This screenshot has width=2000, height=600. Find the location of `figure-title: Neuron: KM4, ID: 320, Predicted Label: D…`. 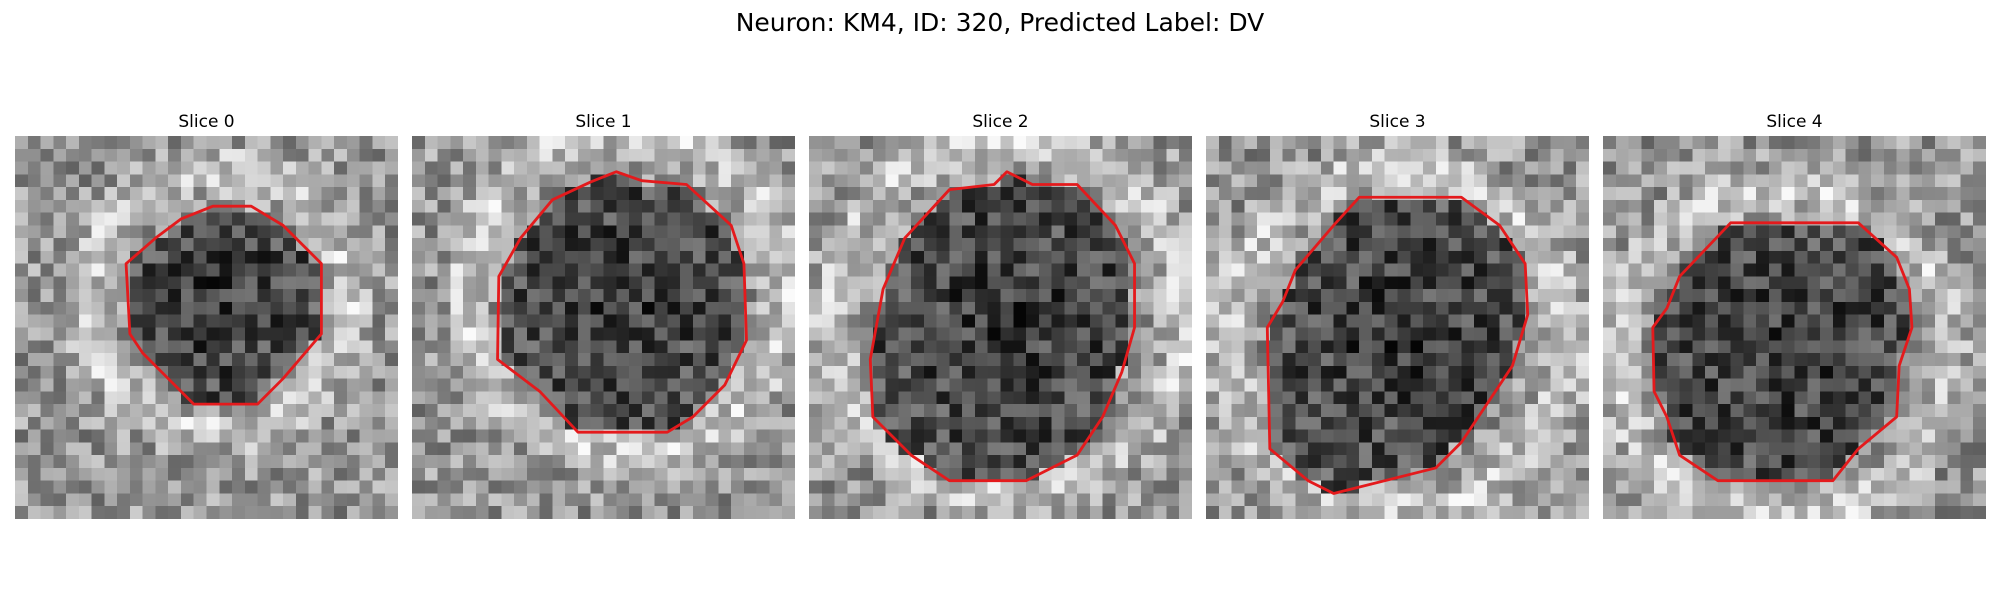

figure-title: Neuron: KM4, ID: 320, Predicted Label: D… is located at coordinates (1000, 22).